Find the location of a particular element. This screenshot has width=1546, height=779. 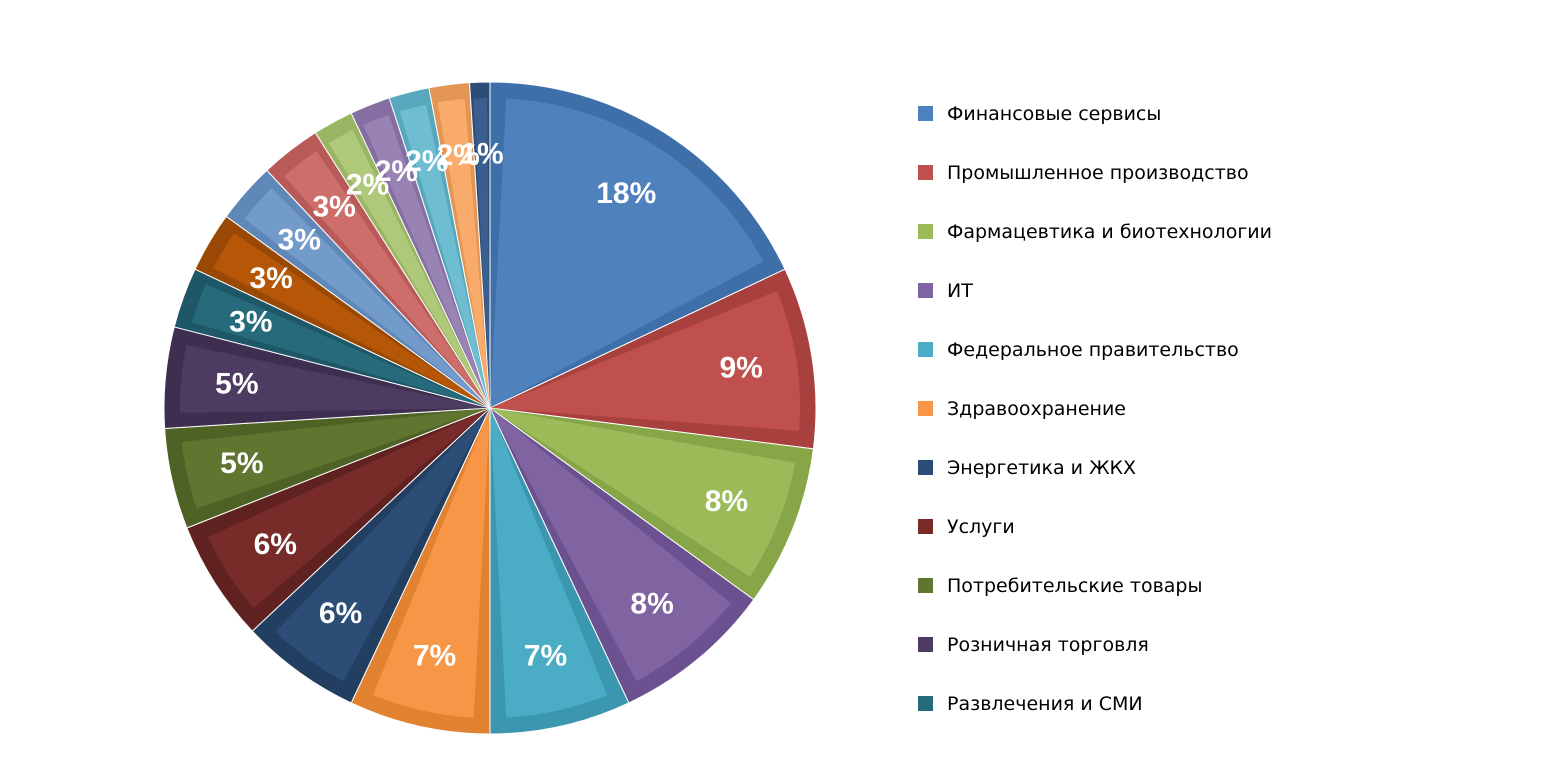

legend-item: ИТ is located at coordinates (1095, 290).